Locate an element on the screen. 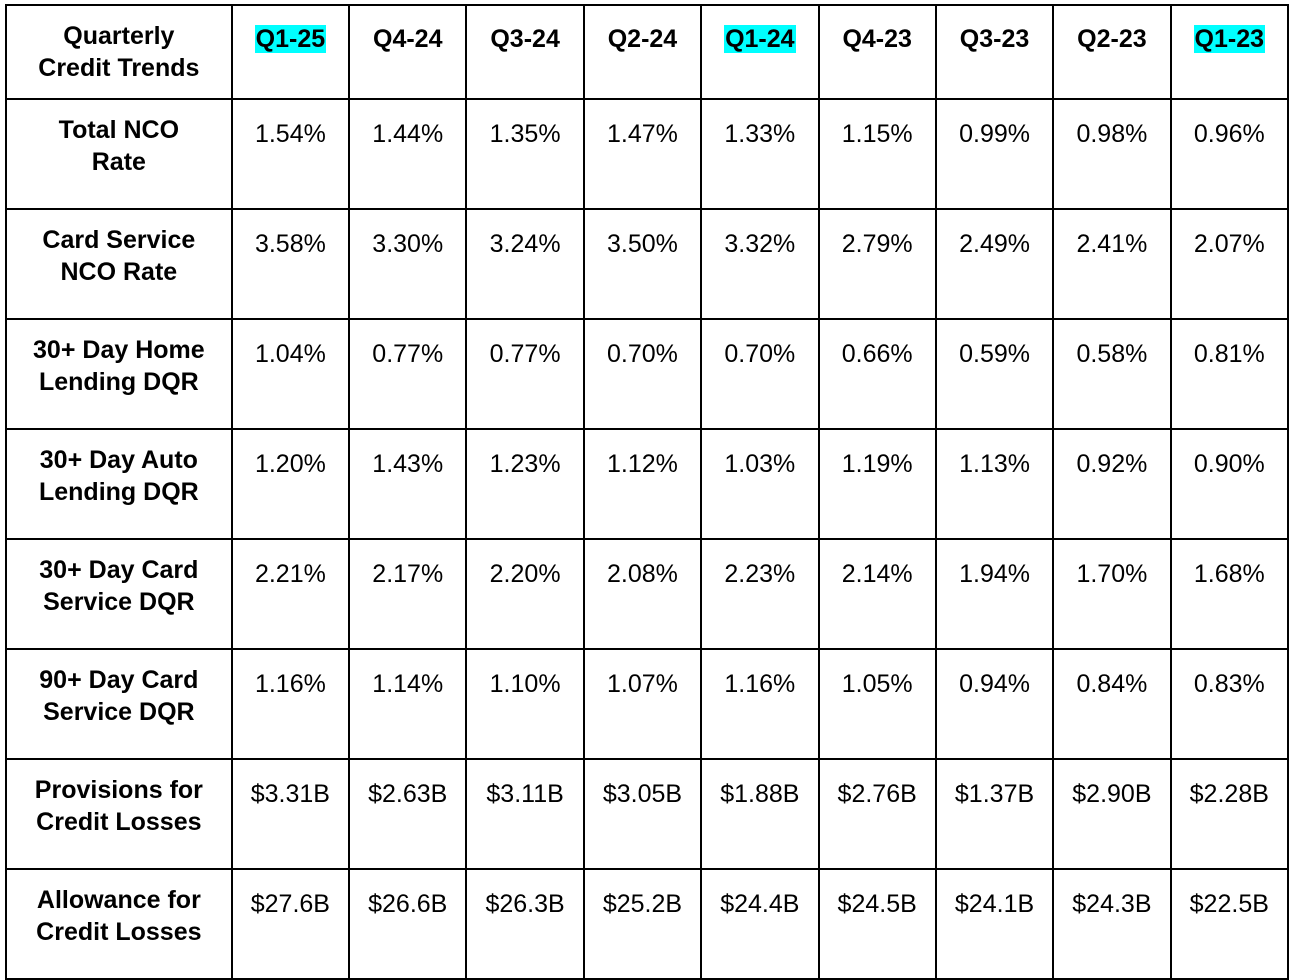 This screenshot has width=1292, height=980. value-cell: $1.37B is located at coordinates (994, 814).